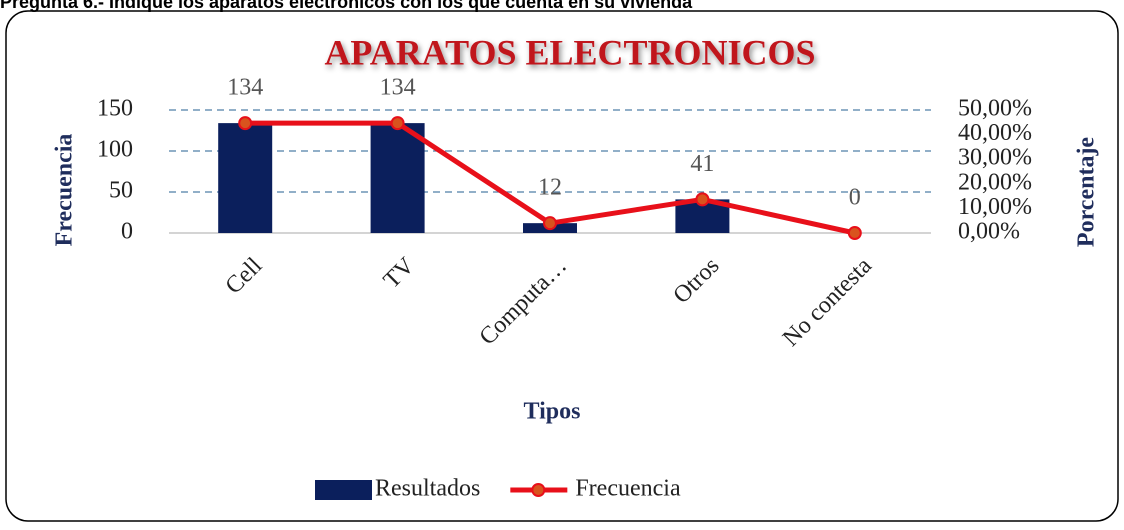 Image resolution: width=1124 pixels, height=530 pixels. I want to click on y2-tick-label: 50,00%, so click(995, 109).